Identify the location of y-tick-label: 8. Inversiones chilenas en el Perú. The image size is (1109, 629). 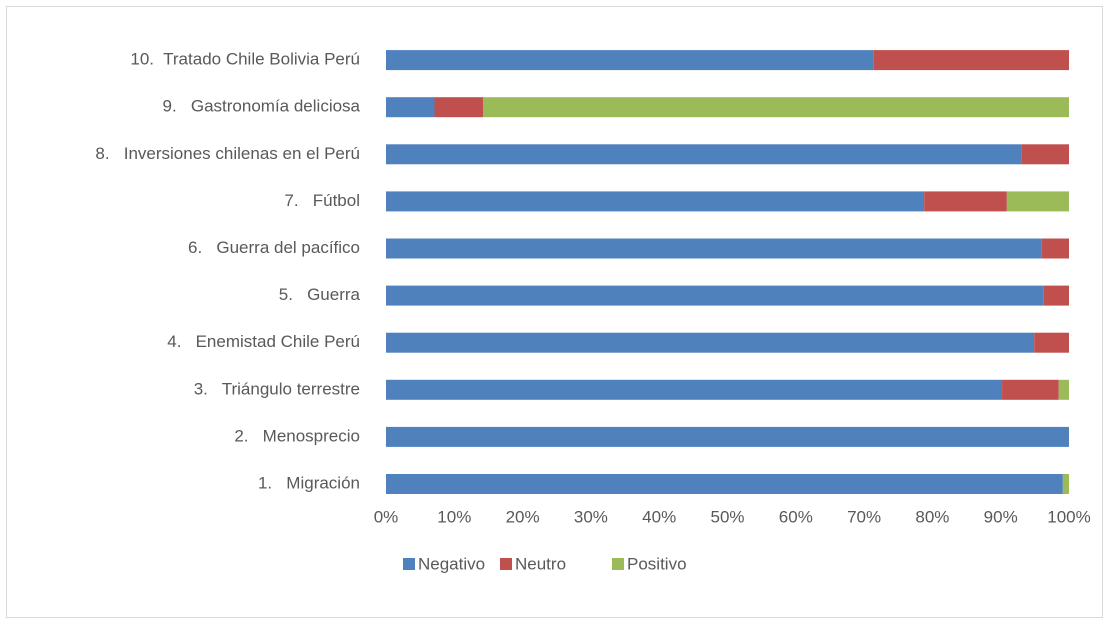
(227, 153).